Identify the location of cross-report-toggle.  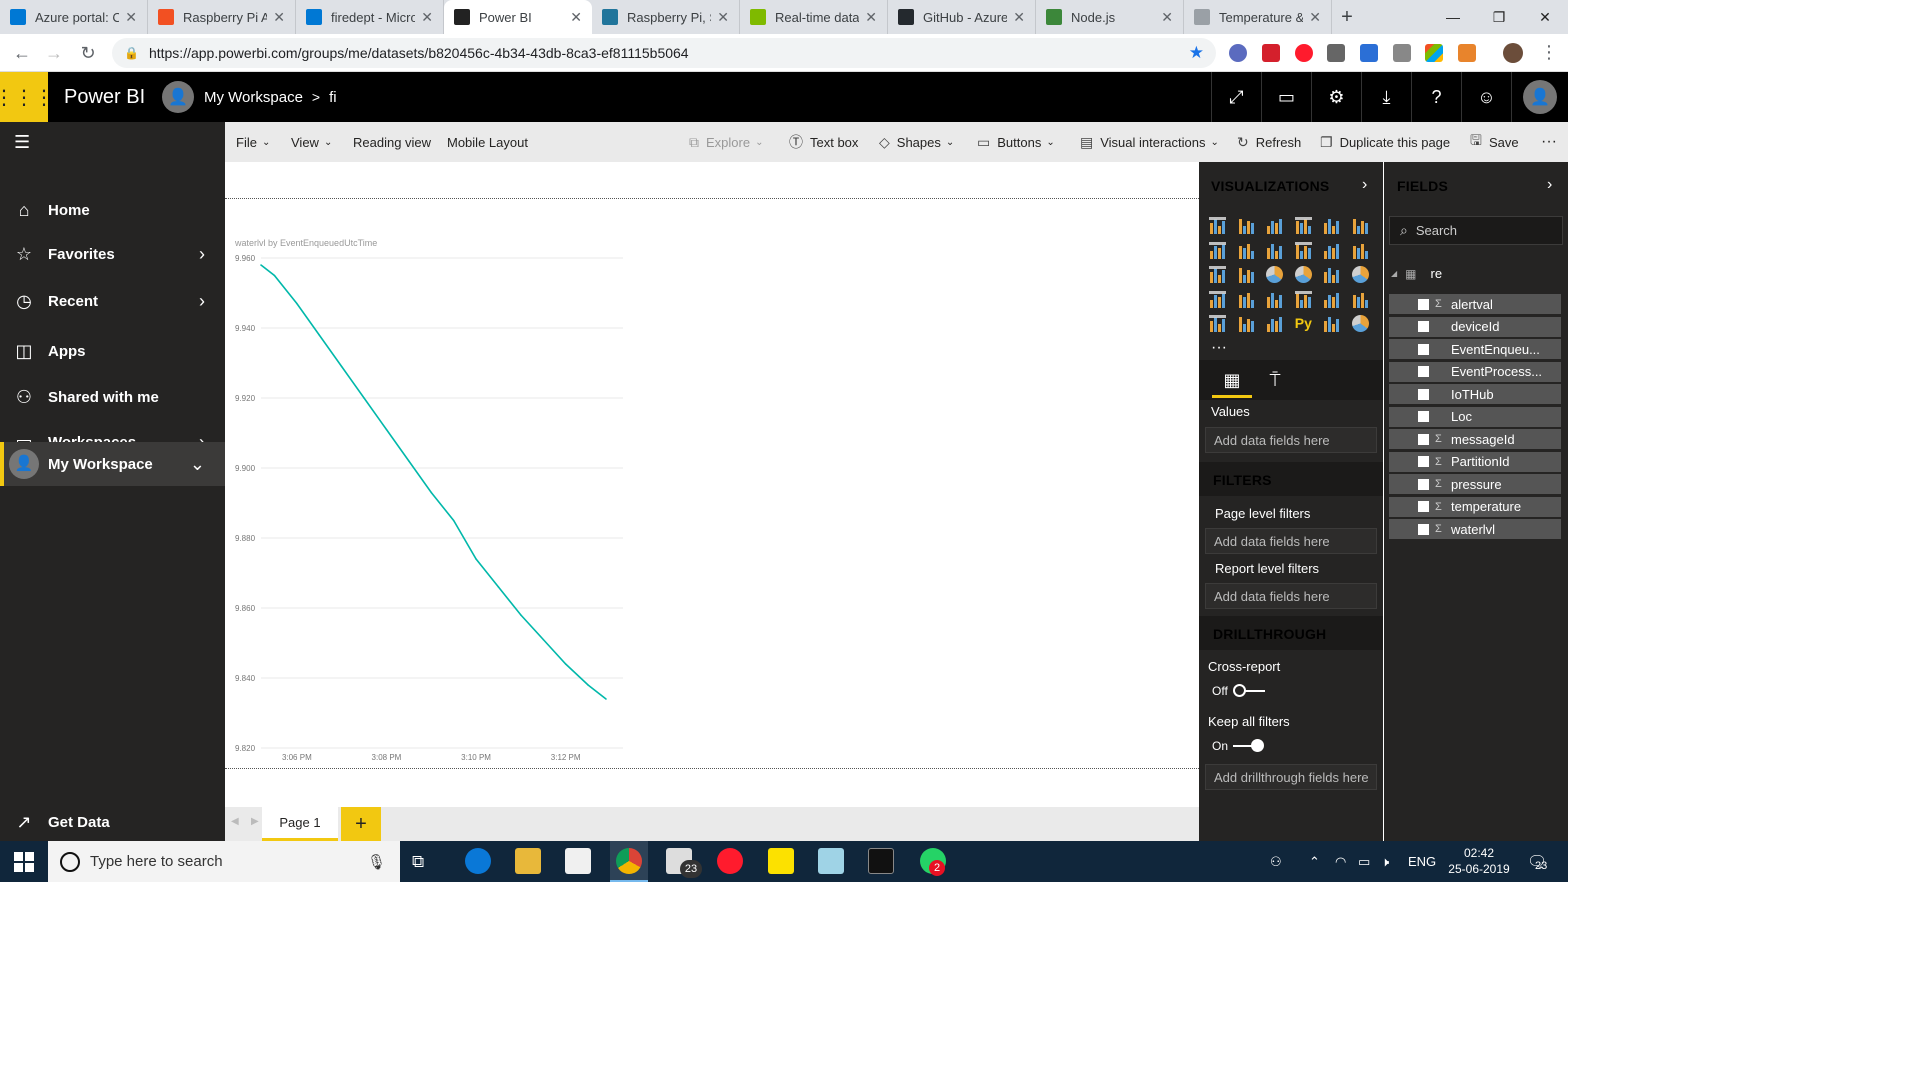
(1249, 691).